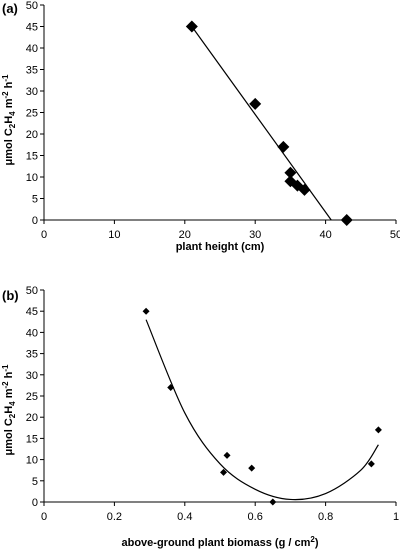 The image size is (400, 550). What do you see at coordinates (10, 8) in the screenshot?
I see `panel-a-label: (a)` at bounding box center [10, 8].